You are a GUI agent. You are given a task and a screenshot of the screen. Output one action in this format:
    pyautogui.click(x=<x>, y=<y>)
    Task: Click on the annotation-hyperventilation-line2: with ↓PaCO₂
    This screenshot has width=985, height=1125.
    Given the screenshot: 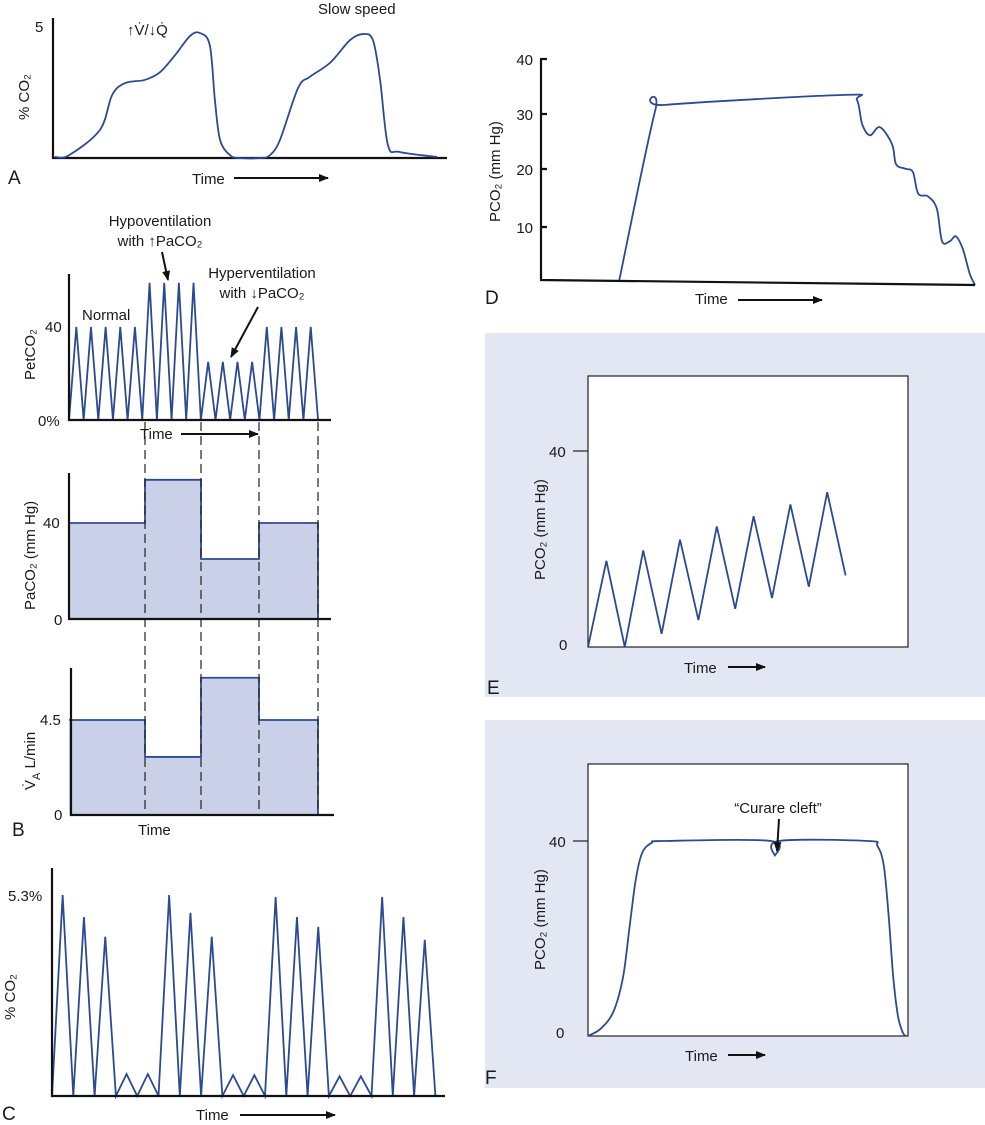 What is the action you would take?
    pyautogui.click(x=261, y=293)
    